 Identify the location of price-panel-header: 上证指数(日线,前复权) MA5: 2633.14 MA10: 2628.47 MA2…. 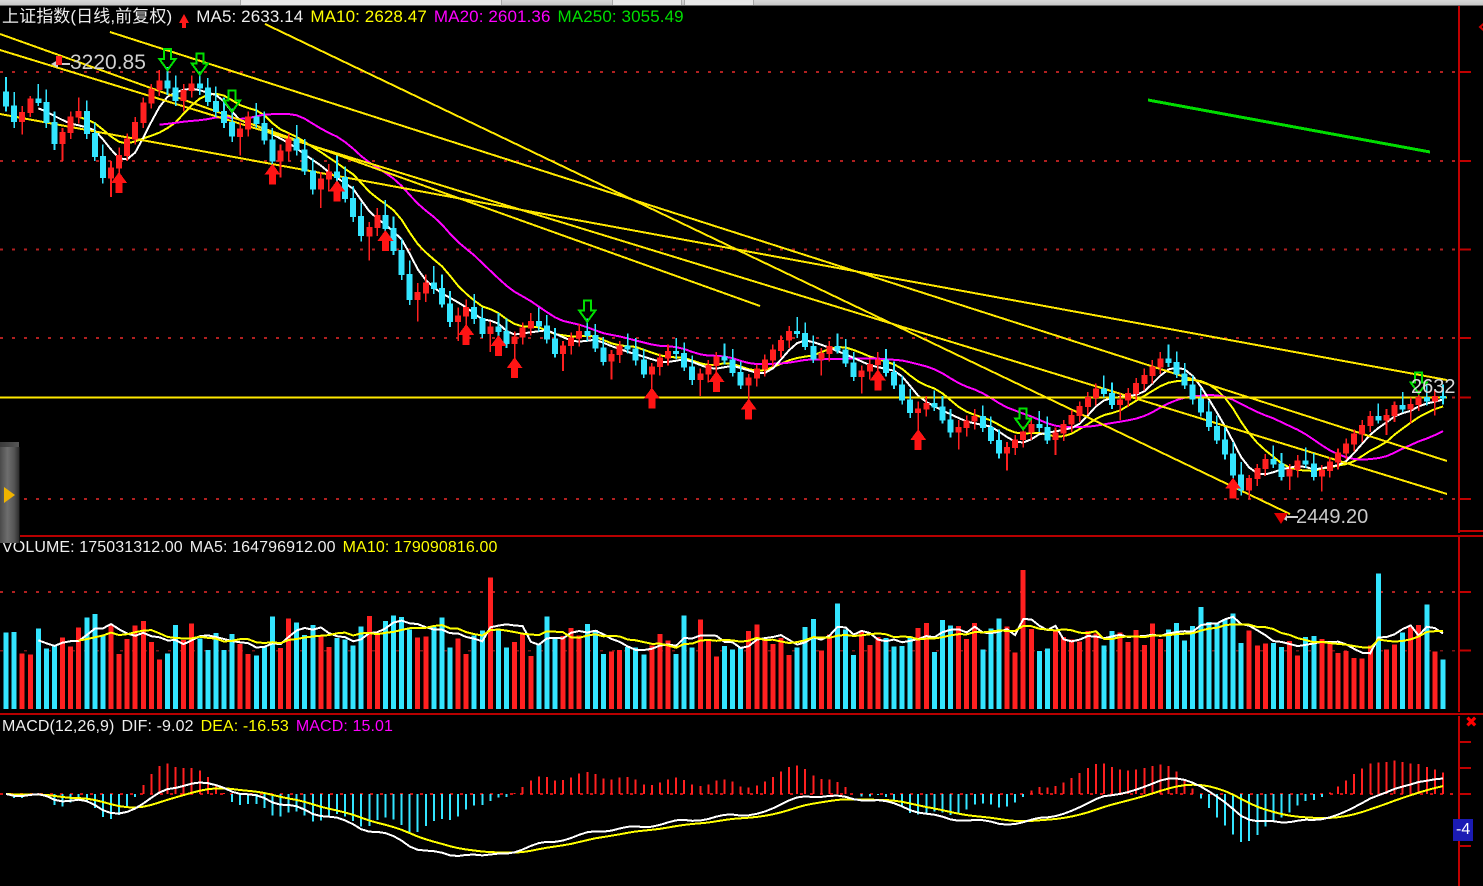
(346, 17).